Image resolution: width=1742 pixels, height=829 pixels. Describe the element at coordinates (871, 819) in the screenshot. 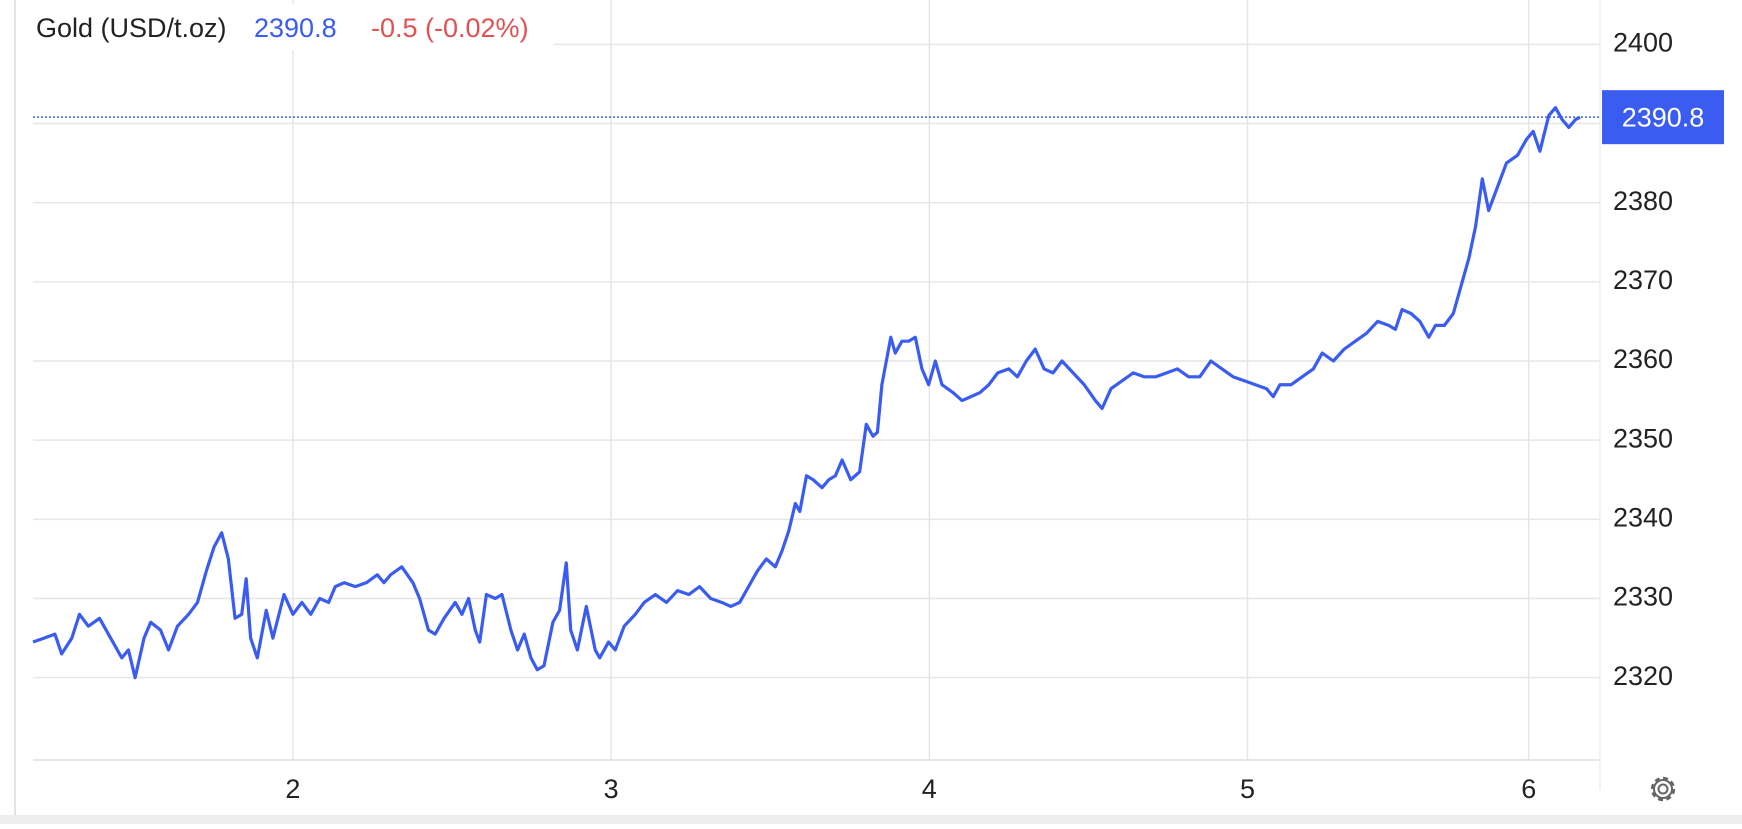

I see `bottom-band` at that location.